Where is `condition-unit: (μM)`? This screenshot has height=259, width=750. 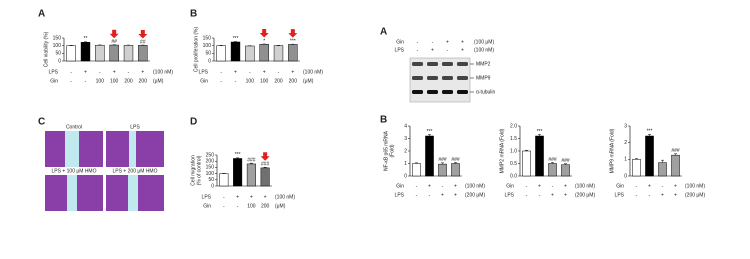
condition-unit: (μM) is located at coordinates (308, 81).